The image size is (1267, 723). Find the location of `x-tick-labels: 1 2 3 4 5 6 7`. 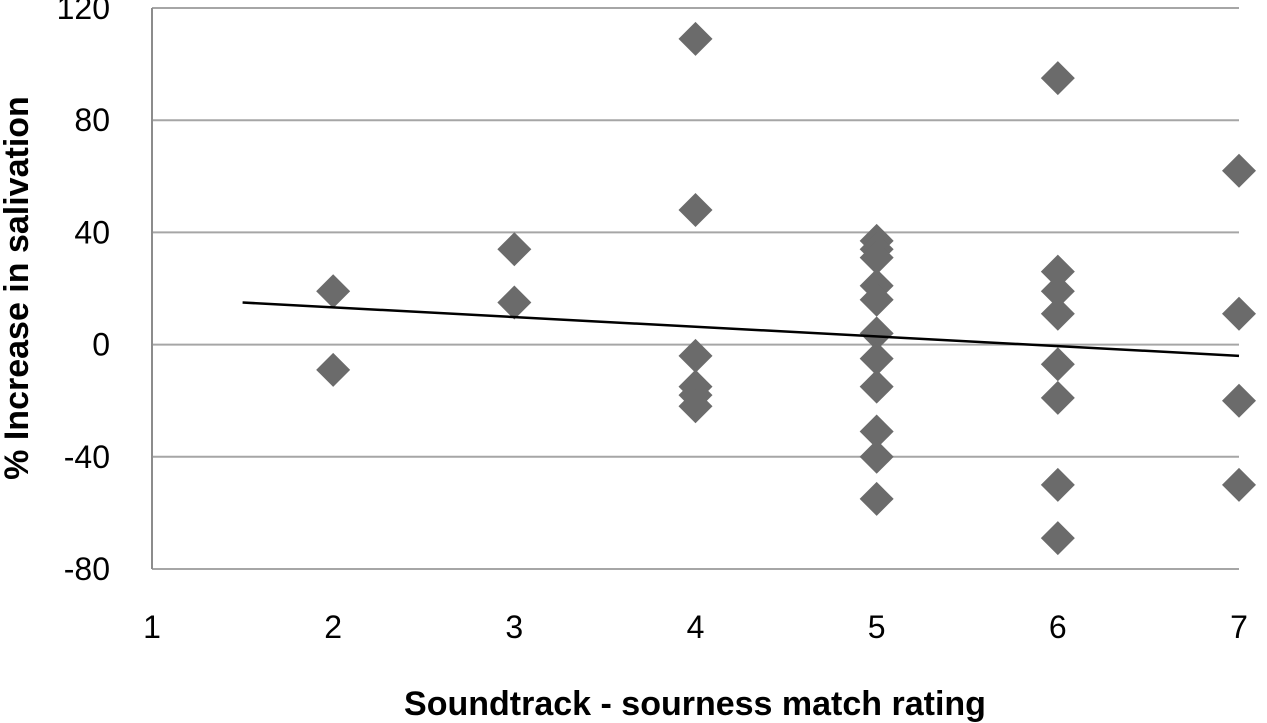

x-tick-labels: 1 2 3 4 5 6 7 is located at coordinates (695, 627).